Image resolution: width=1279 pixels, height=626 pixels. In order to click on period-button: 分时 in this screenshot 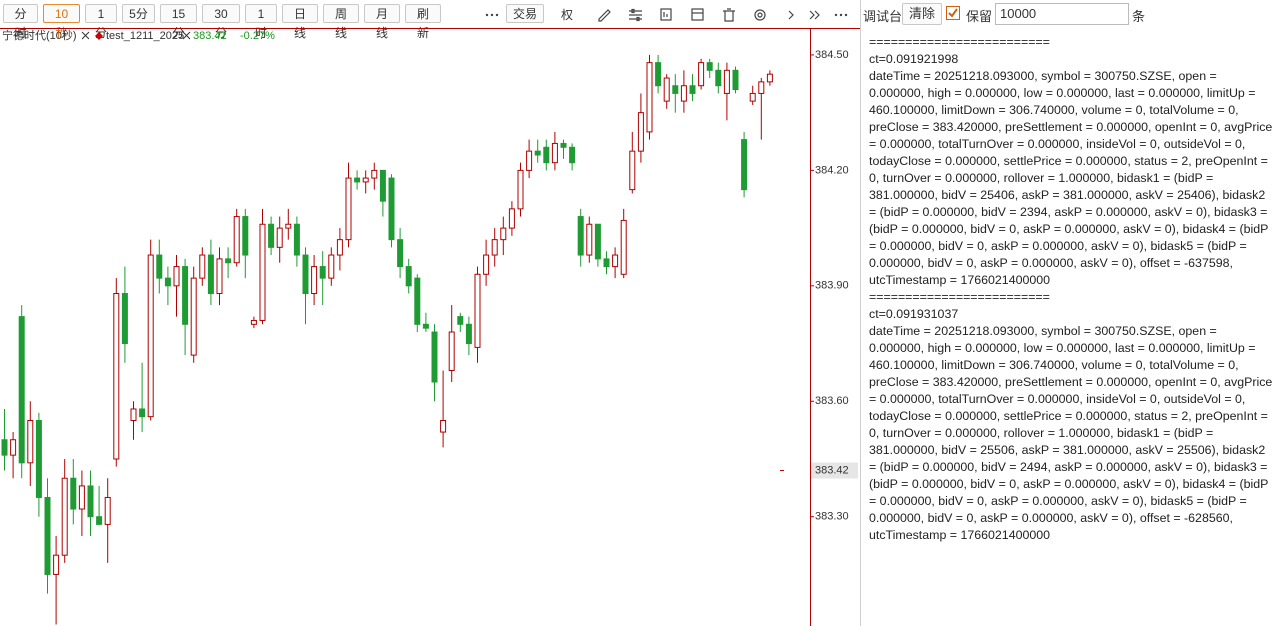, I will do `click(20, 22)`.